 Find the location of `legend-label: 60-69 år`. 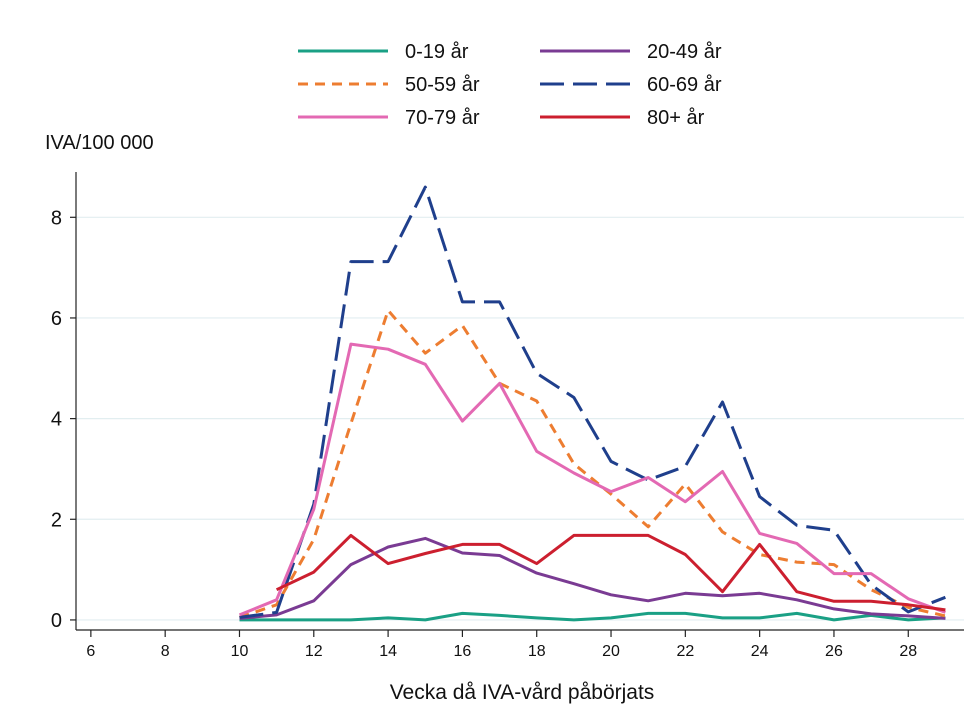

legend-label: 60-69 år is located at coordinates (684, 85).